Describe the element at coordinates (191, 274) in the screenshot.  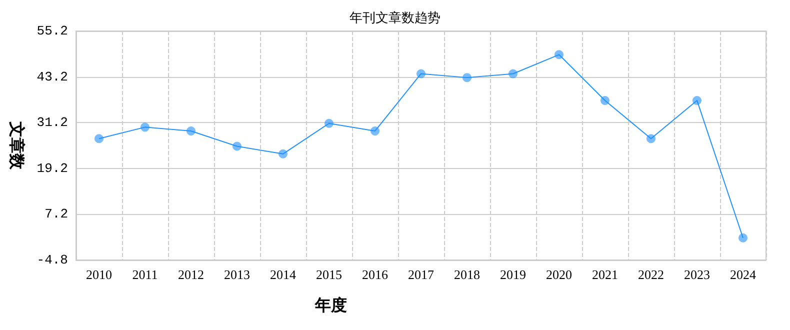
I see `x-tick-label: 2012` at that location.